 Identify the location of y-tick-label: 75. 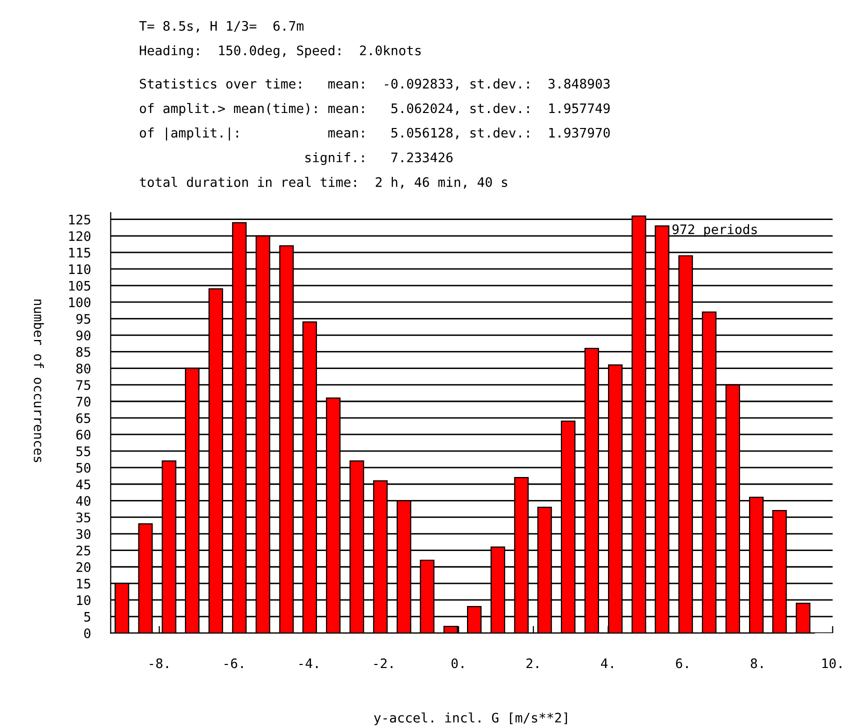
(83, 385).